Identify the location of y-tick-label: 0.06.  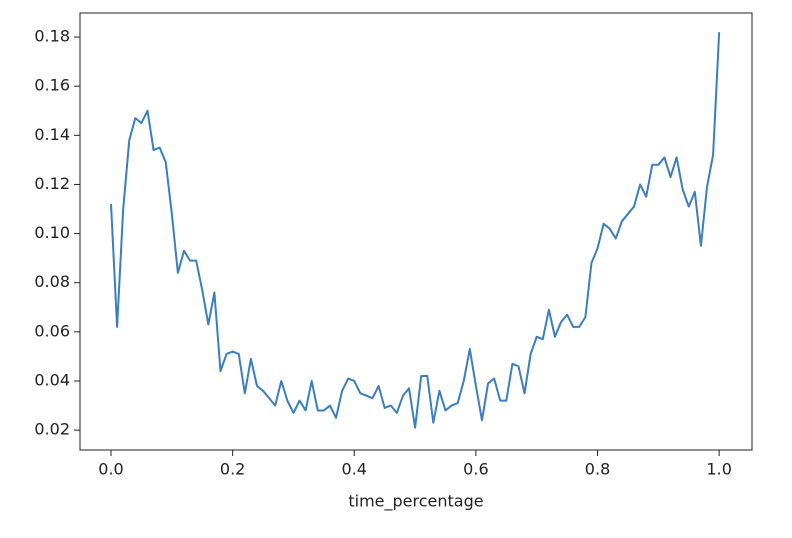
(52, 330).